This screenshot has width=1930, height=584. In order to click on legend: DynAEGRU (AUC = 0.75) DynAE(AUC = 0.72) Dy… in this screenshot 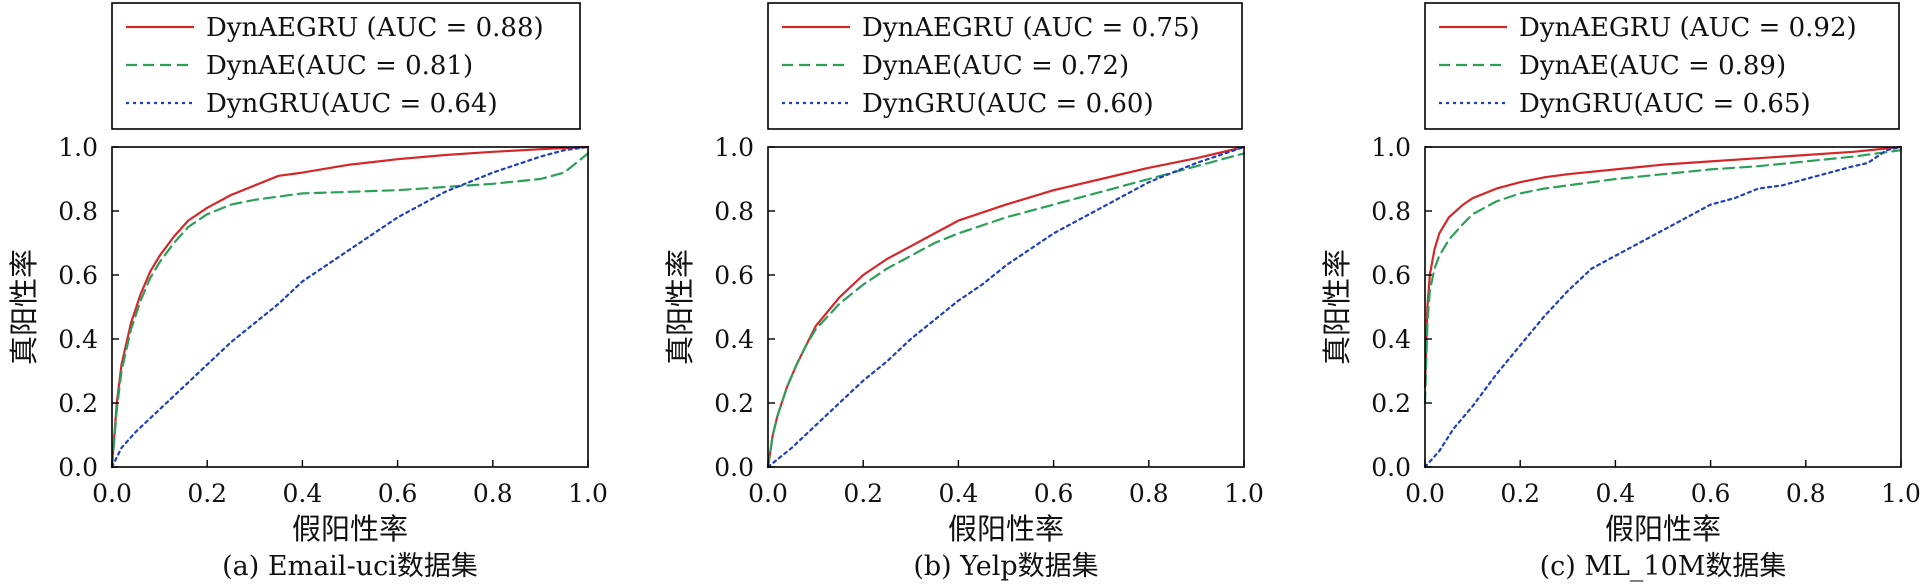, I will do `click(1005, 66)`.